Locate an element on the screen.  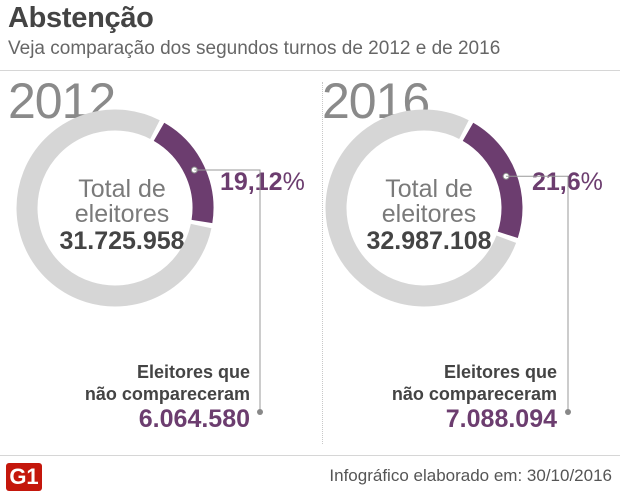
absent-2016-line1: Eleitores que is located at coordinates (500, 372).